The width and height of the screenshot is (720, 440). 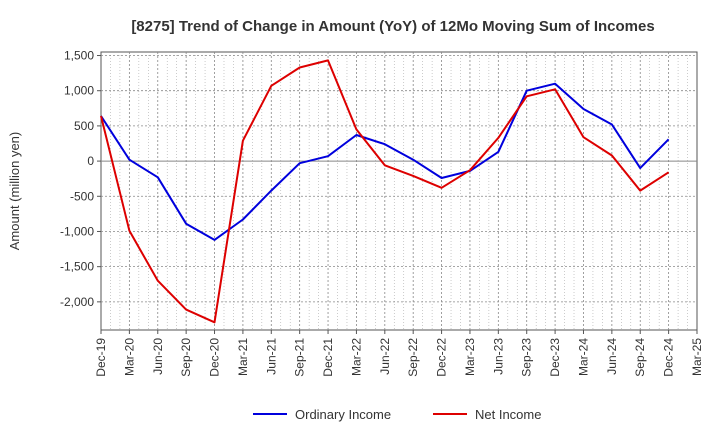 I want to click on x-tick-label: Dec-22, so click(x=442, y=357).